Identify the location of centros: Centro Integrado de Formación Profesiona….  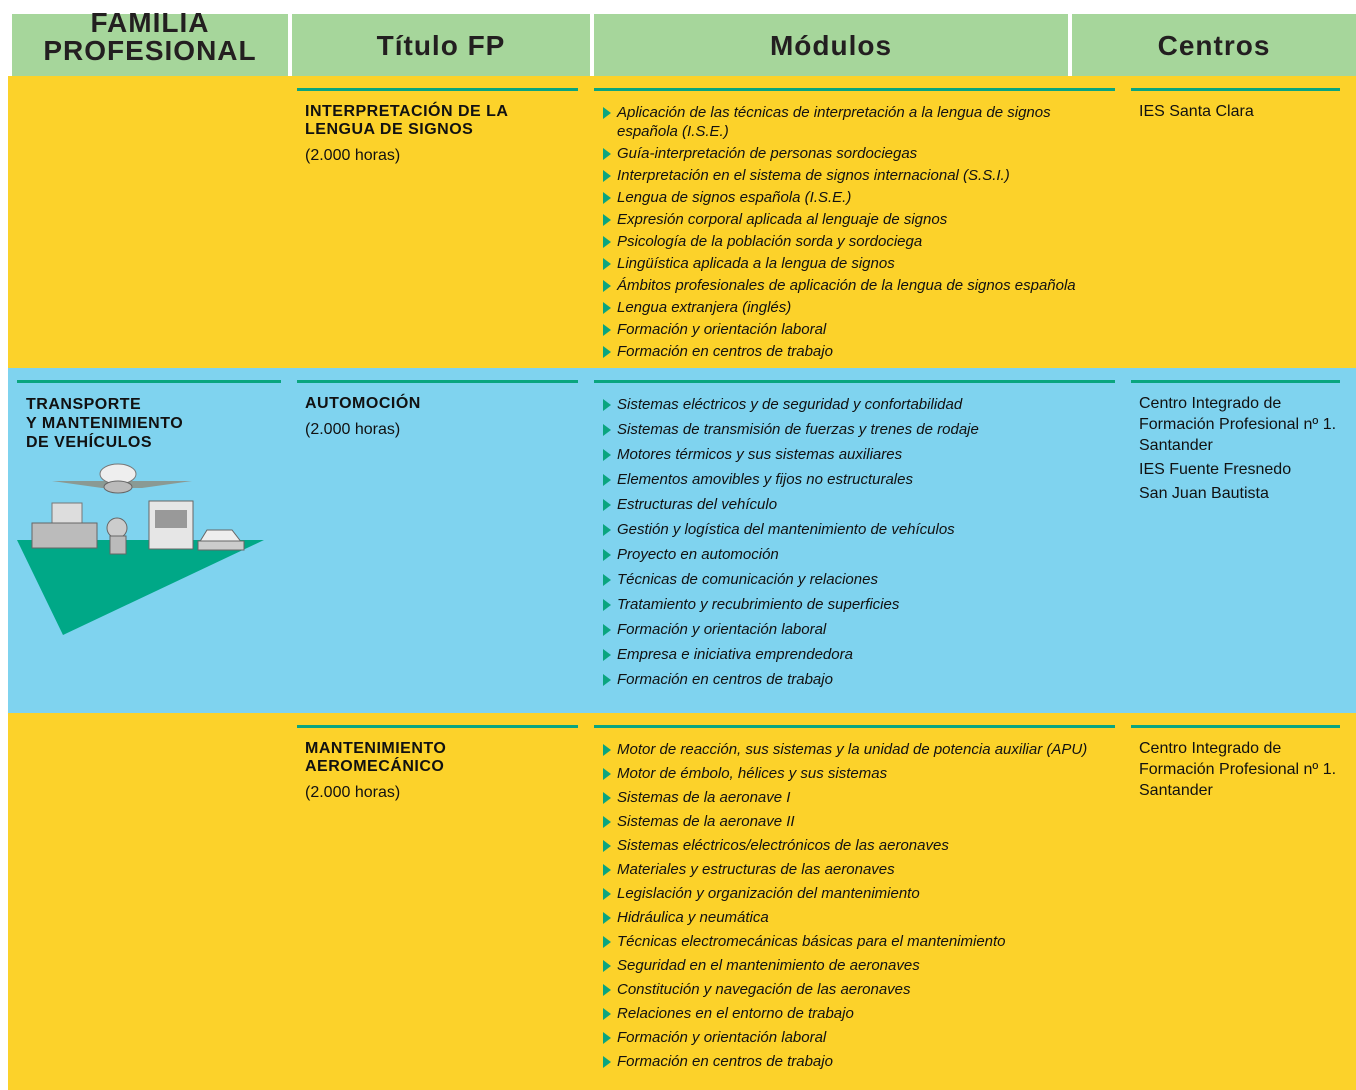
(1239, 771).